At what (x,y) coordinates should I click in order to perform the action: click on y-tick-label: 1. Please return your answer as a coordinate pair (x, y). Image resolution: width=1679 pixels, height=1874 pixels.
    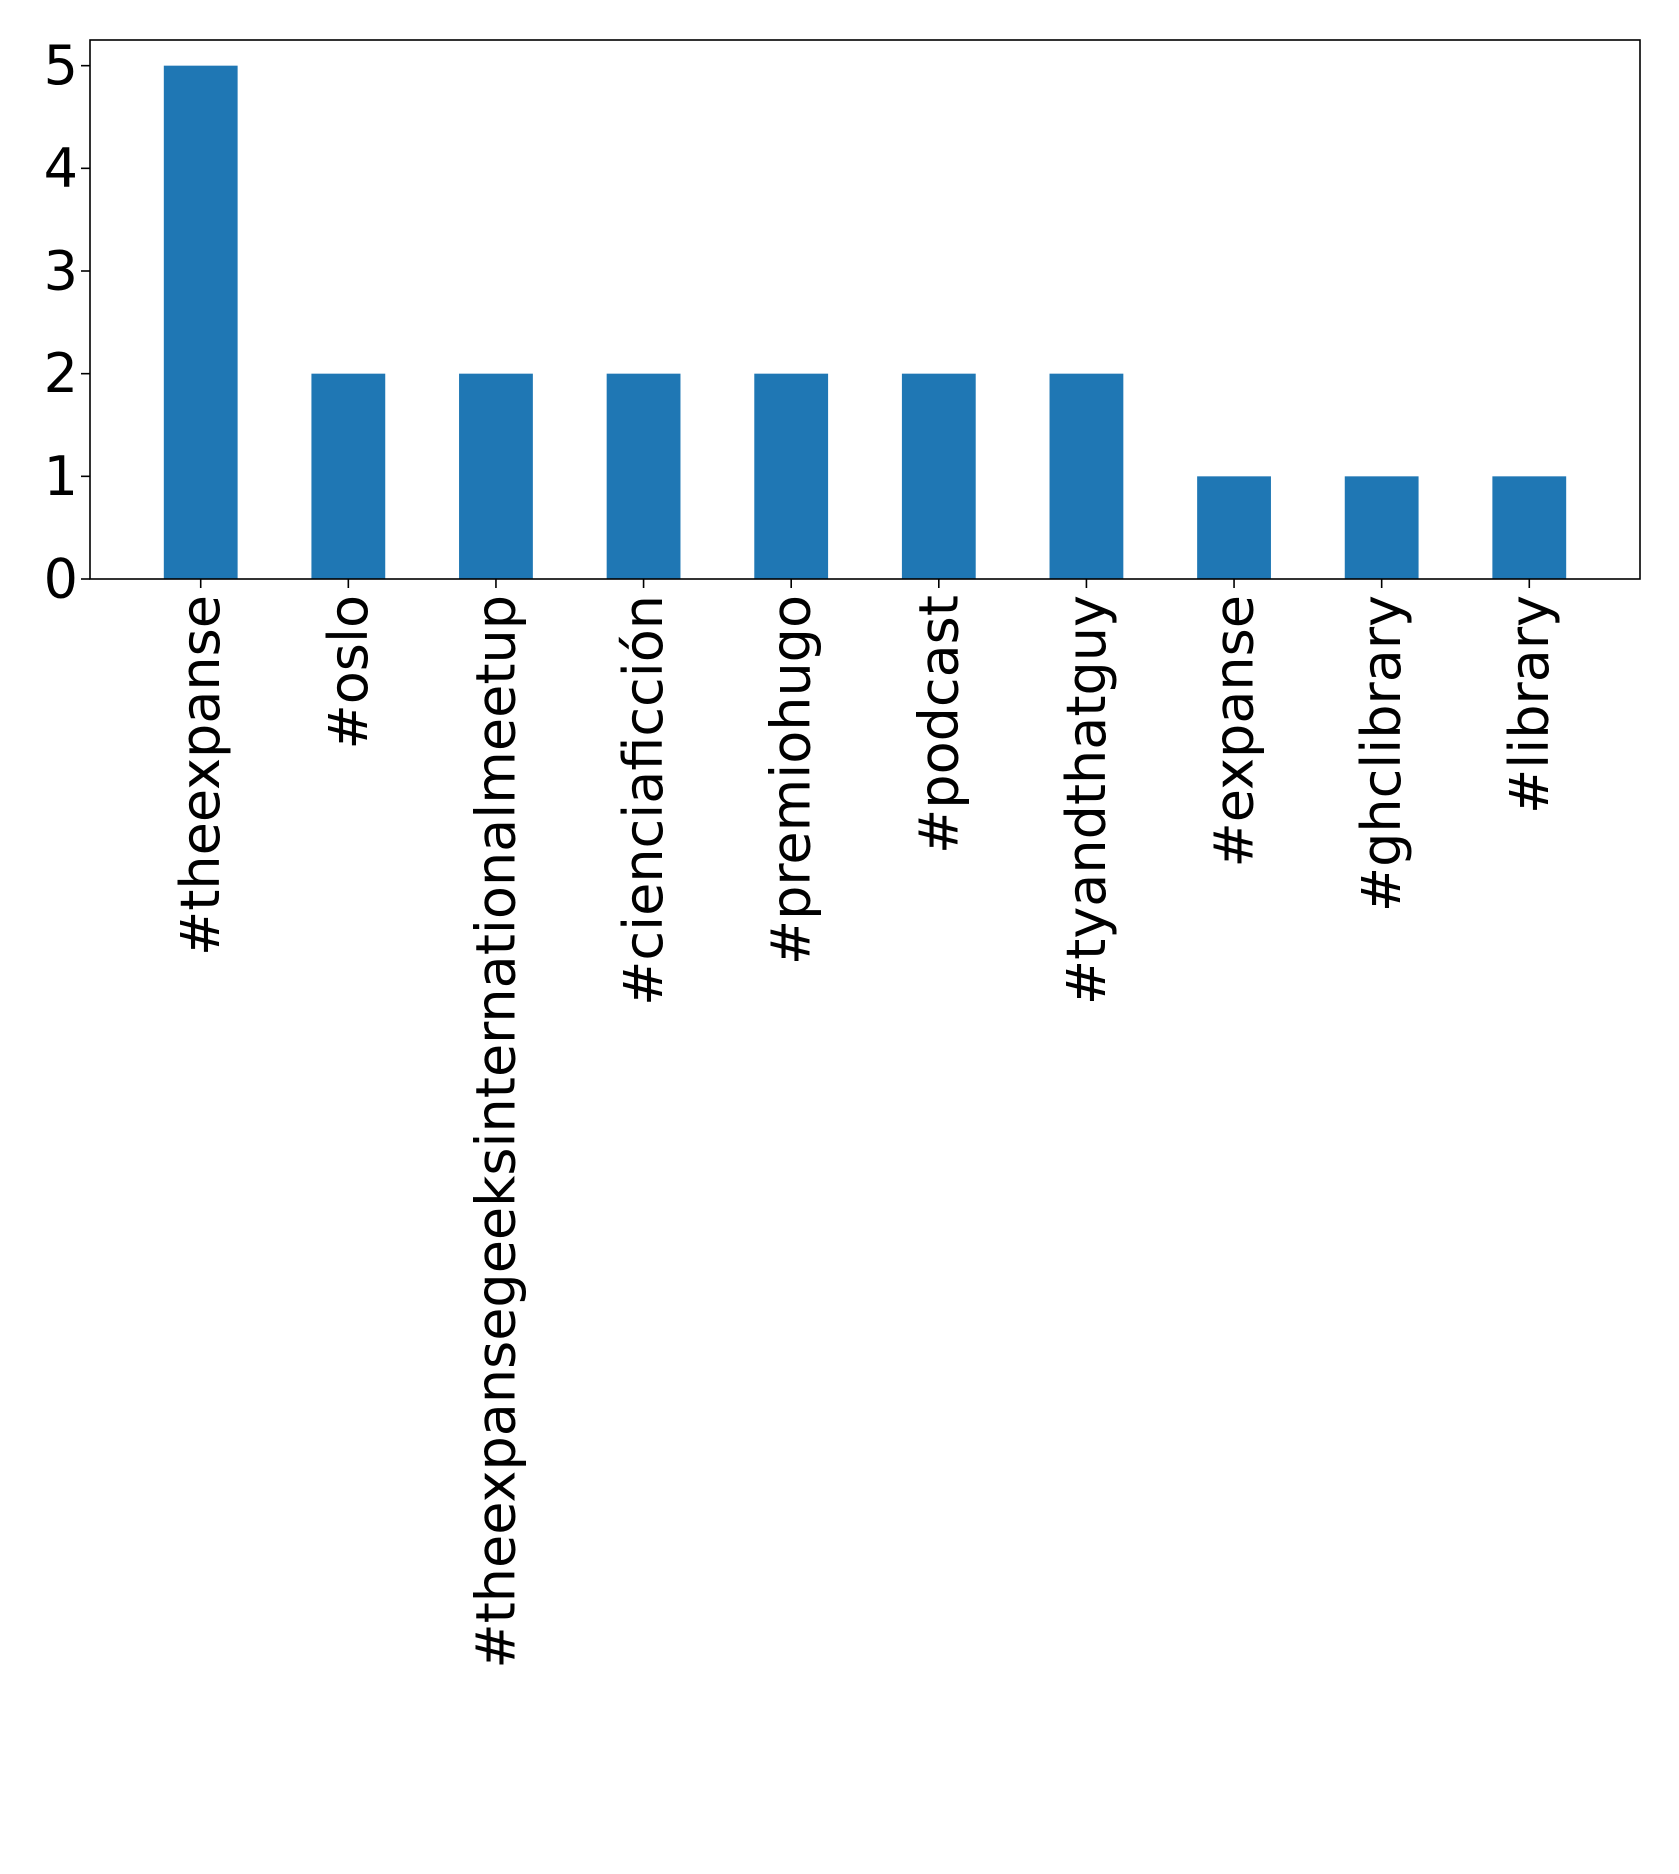
    Looking at the image, I should click on (61, 476).